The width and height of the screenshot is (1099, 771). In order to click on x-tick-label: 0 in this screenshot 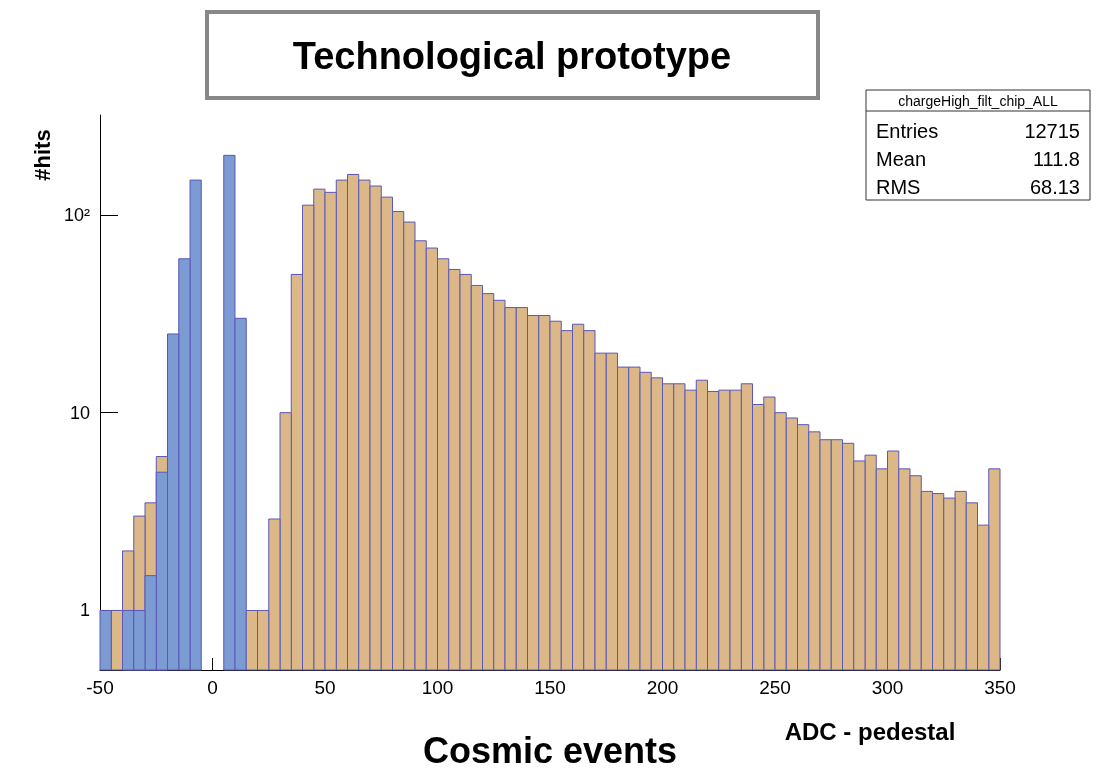, I will do `click(212, 687)`.